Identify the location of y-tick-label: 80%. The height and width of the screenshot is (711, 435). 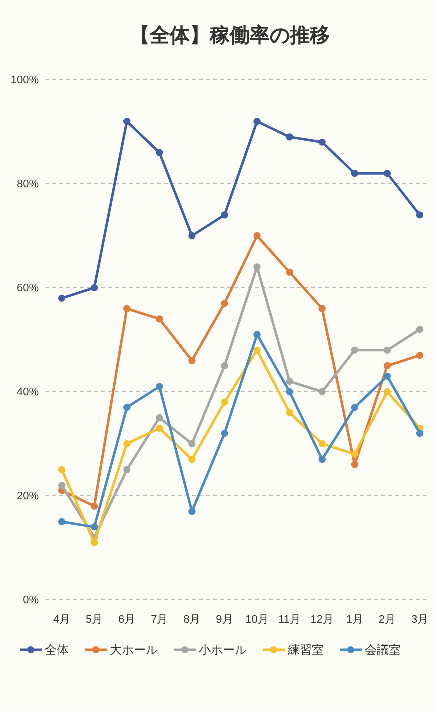
(28, 184).